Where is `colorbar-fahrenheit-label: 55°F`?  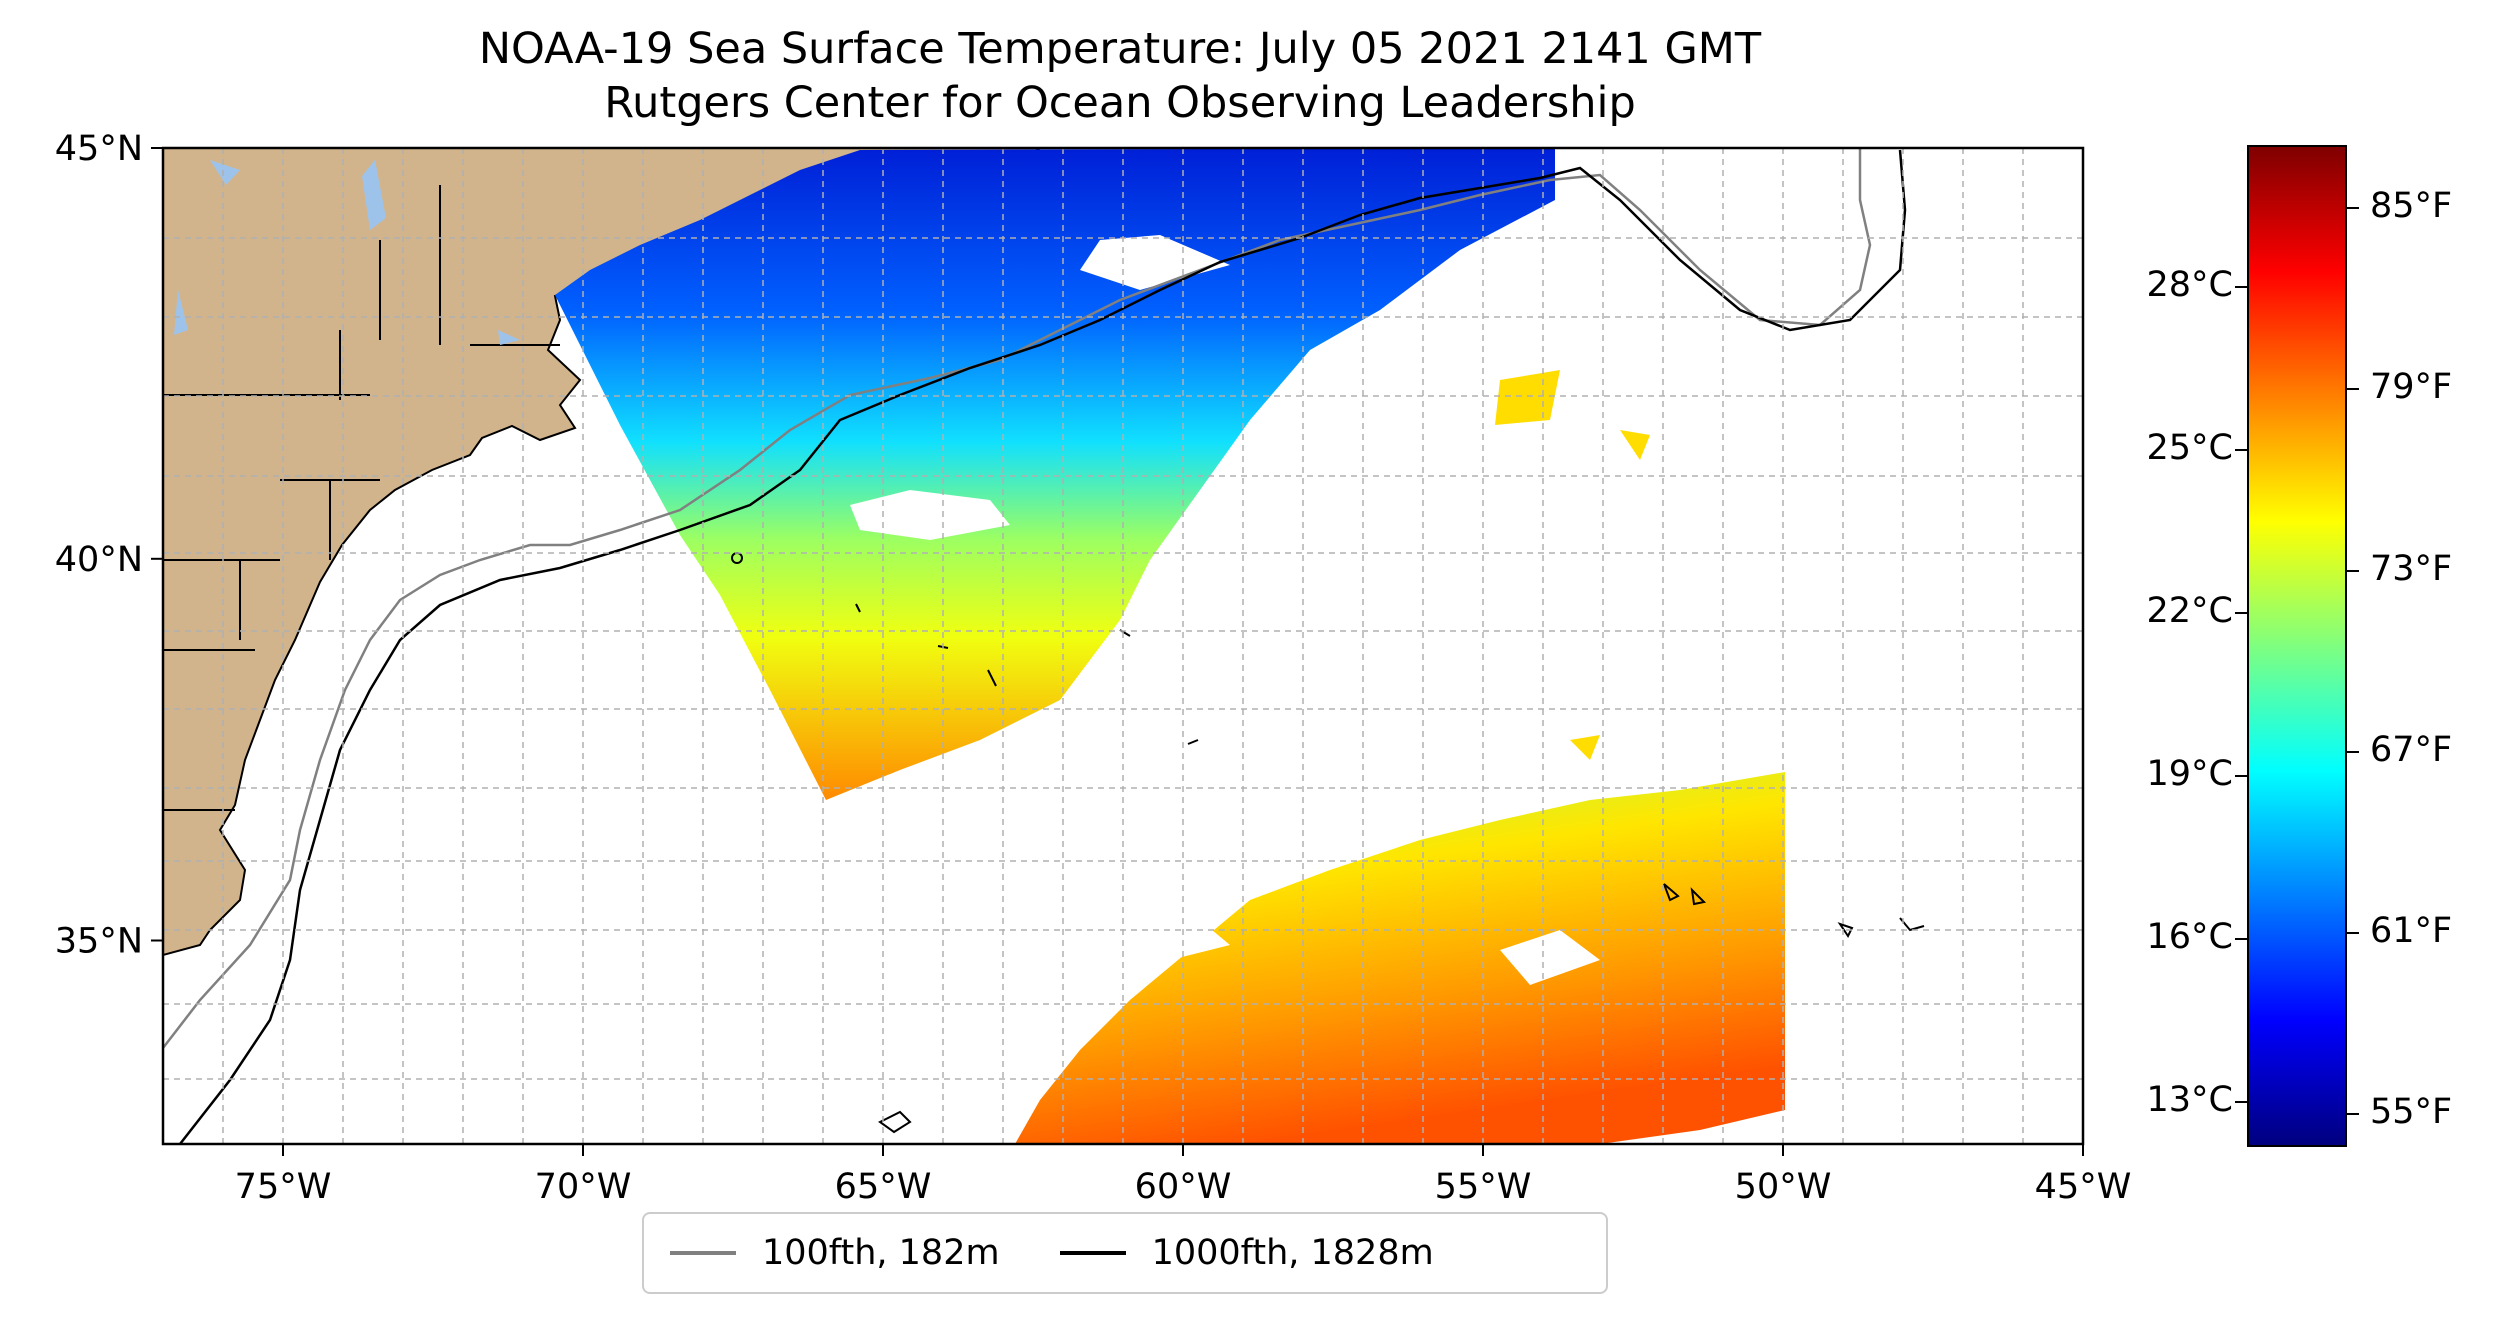 colorbar-fahrenheit-label: 55°F is located at coordinates (2411, 1111).